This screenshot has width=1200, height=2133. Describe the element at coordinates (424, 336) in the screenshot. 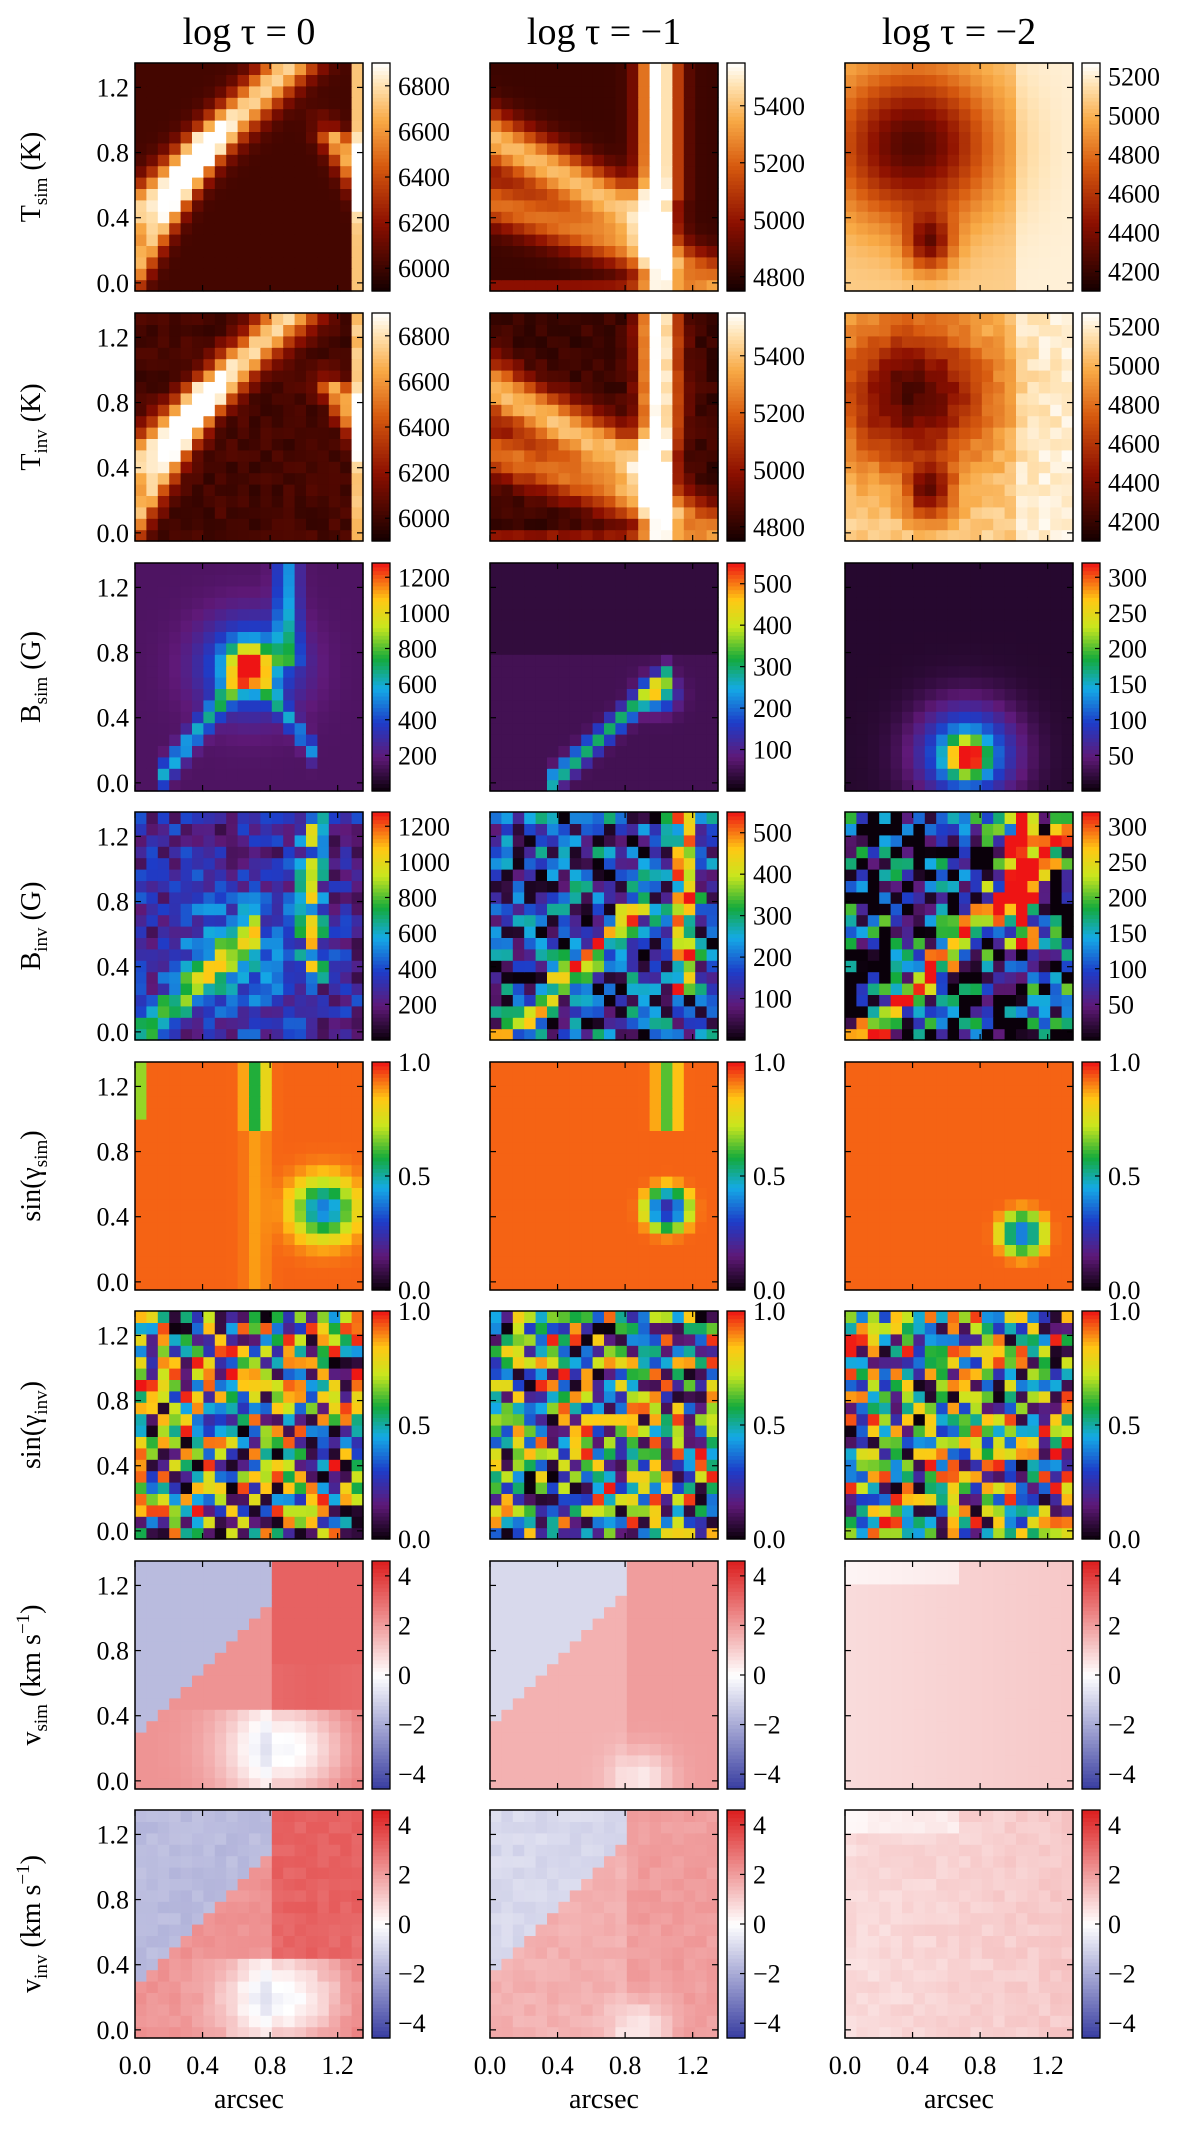

I see `colorbar-tick-label: 6800` at that location.